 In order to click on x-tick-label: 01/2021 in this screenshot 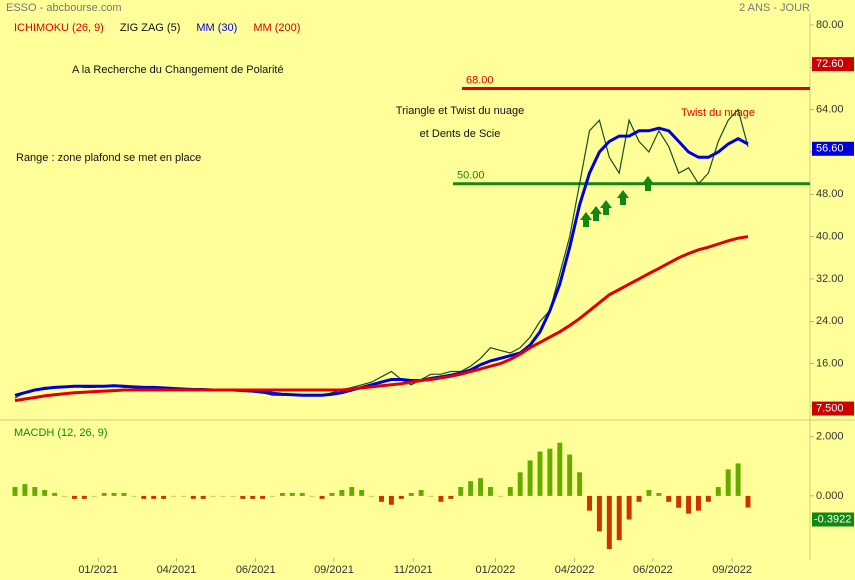, I will do `click(98, 570)`.